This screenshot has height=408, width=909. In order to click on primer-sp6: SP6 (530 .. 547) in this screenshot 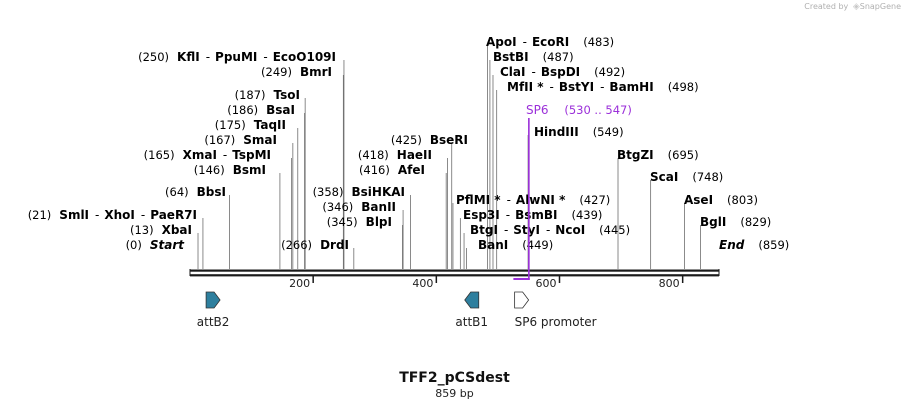, I will do `click(572, 191)`.